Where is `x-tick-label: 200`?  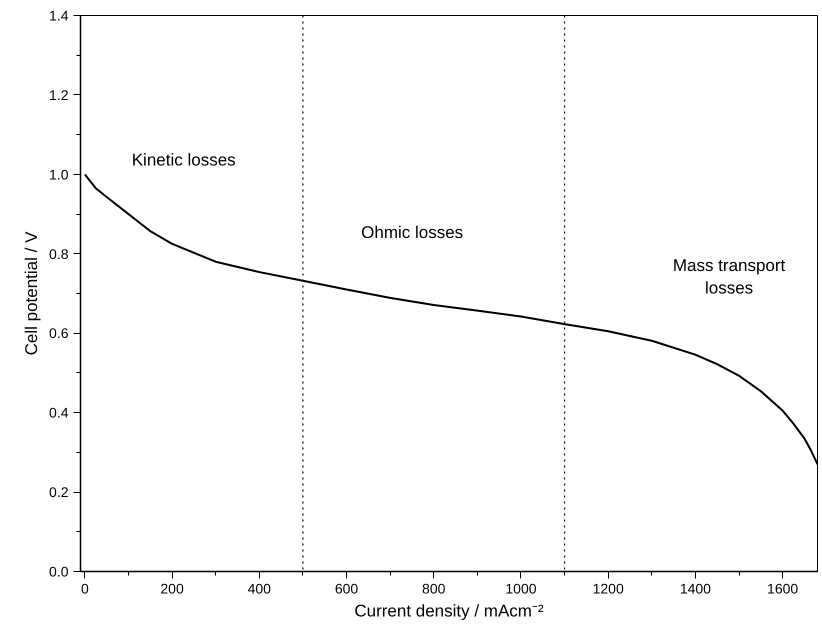 x-tick-label: 200 is located at coordinates (172, 588).